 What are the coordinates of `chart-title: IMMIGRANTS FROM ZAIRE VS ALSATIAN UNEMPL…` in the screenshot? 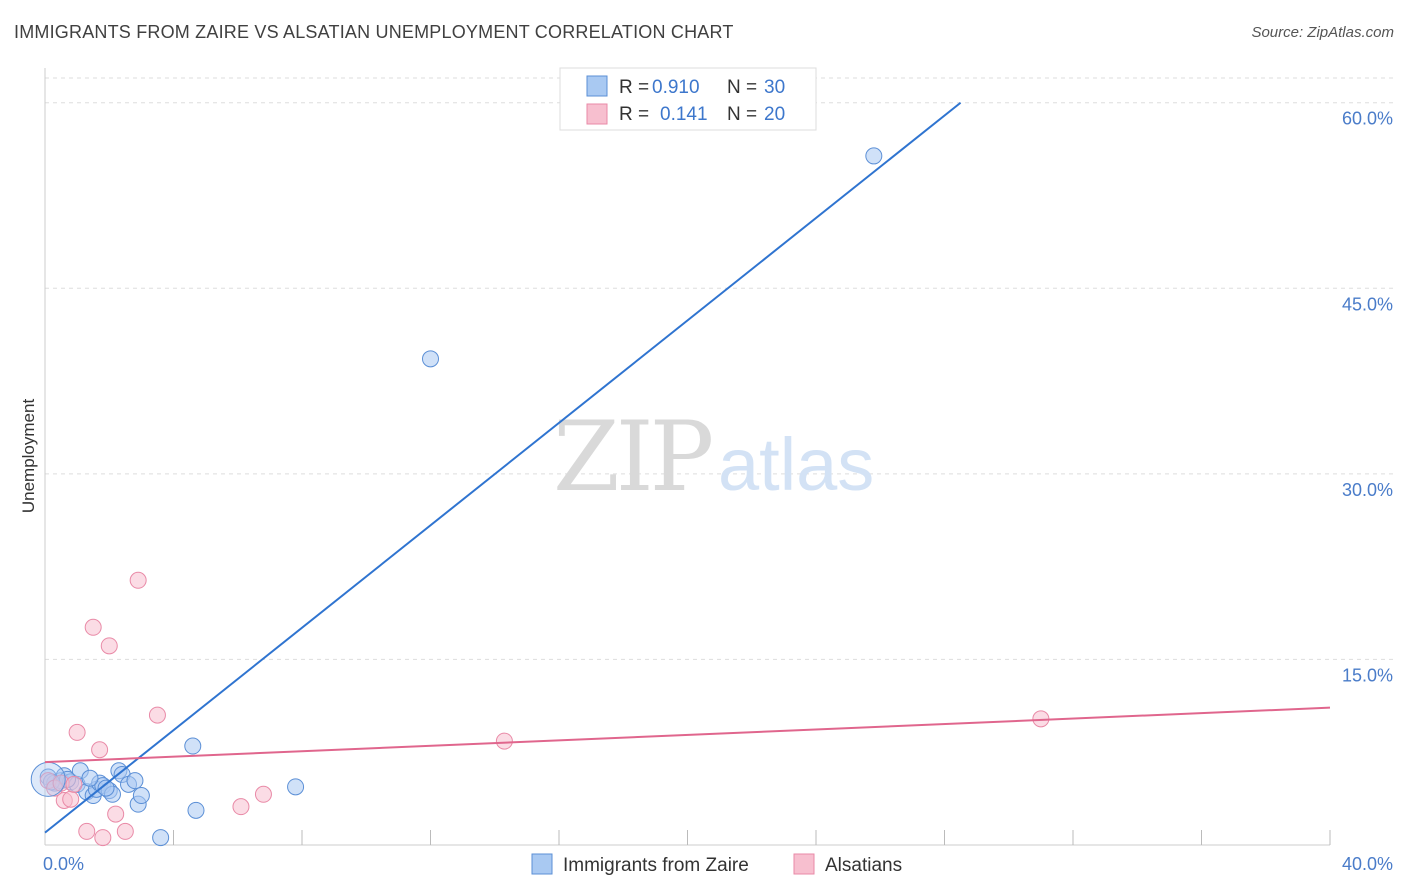 It's located at (374, 32).